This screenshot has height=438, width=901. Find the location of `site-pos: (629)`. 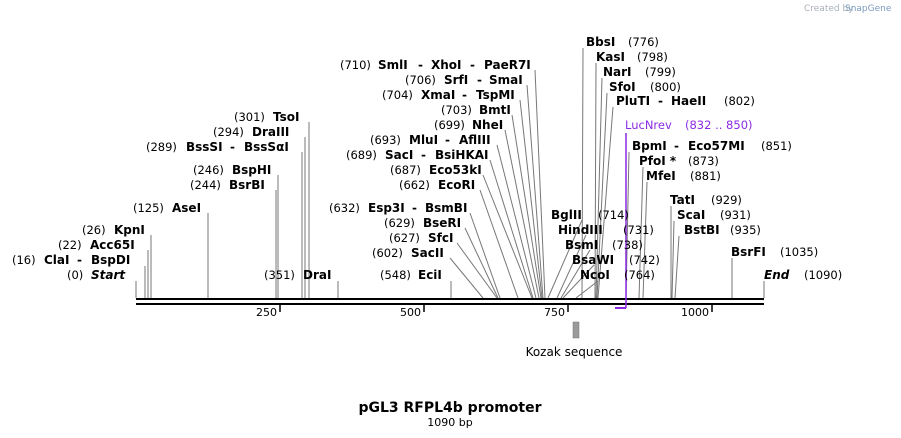

site-pos: (629) is located at coordinates (399, 223).